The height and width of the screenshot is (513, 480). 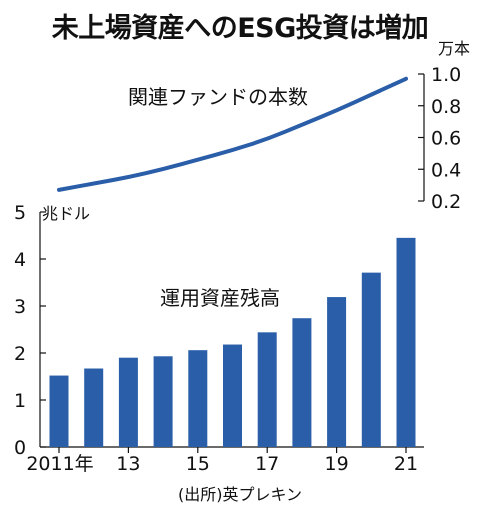 I want to click on x-tick-label: 17, so click(x=267, y=464).